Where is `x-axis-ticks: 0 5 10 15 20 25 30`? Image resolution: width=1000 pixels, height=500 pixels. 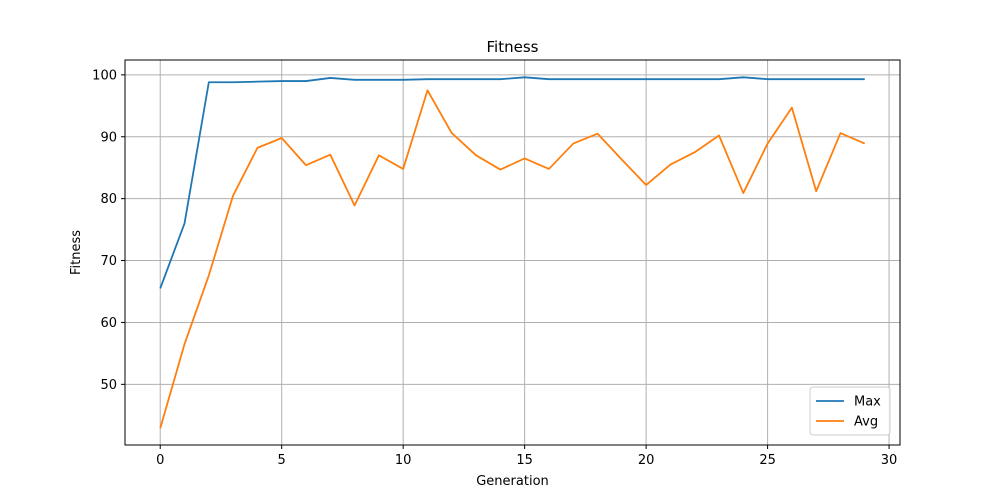
x-axis-ticks: 0 5 10 15 20 25 30 is located at coordinates (526, 456).